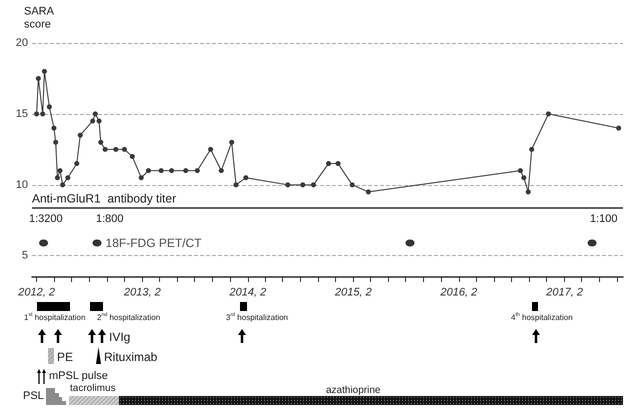 This screenshot has width=640, height=413. What do you see at coordinates (128, 317) in the screenshot?
I see `text: 2$^{nd}$ hospitalization` at bounding box center [128, 317].